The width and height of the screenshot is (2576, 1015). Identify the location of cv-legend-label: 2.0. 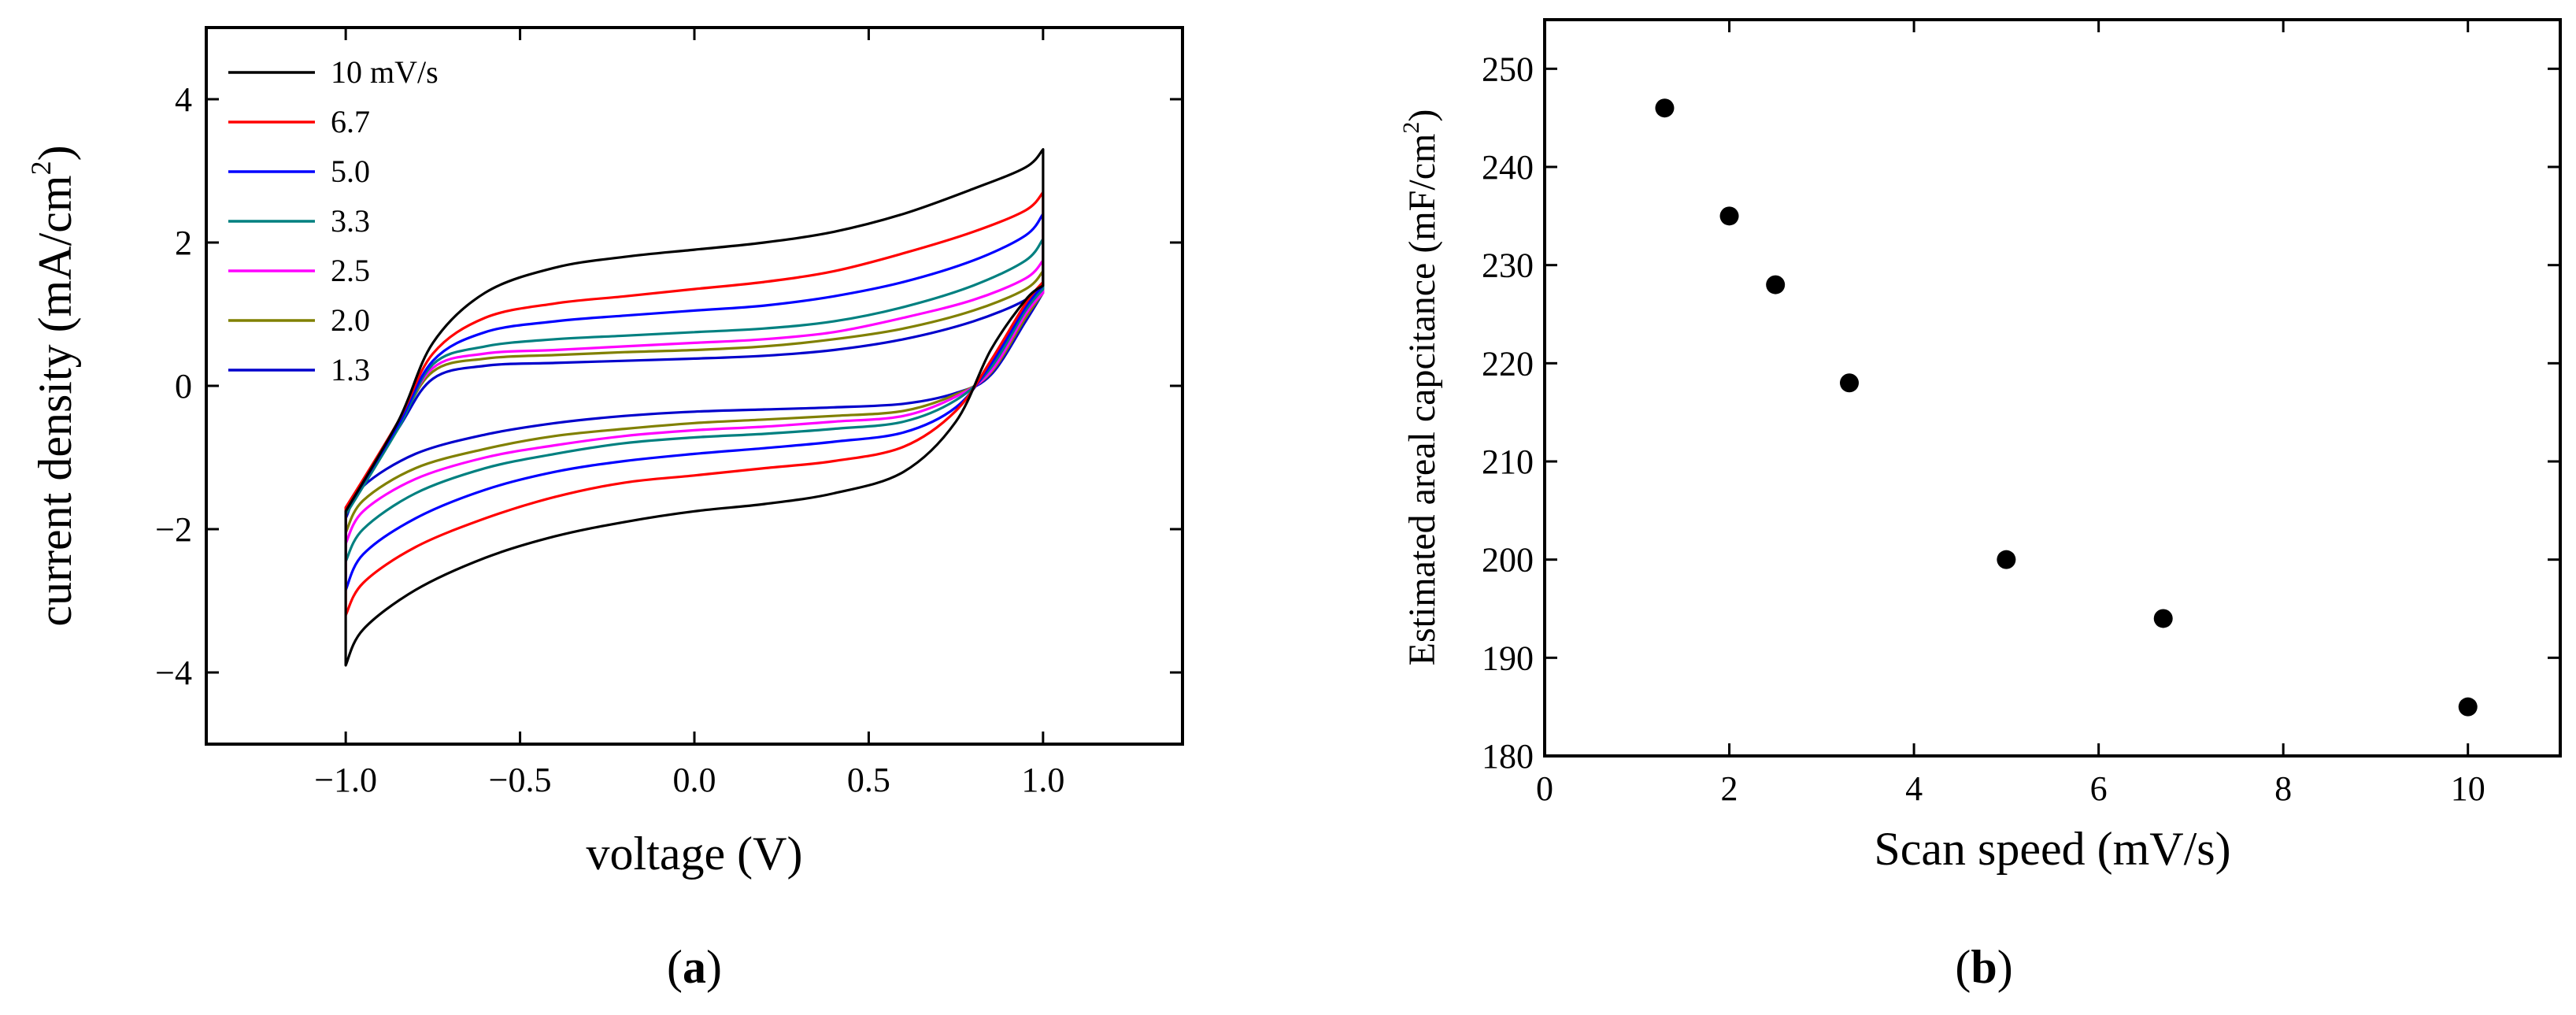
(350, 320).